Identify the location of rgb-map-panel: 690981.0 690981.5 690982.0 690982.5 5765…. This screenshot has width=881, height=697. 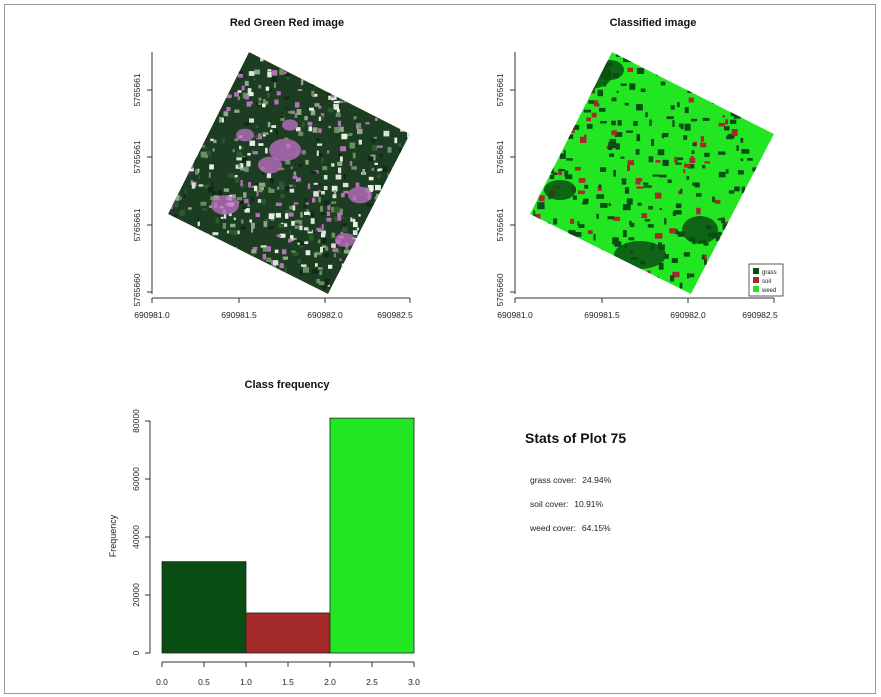
(276, 186).